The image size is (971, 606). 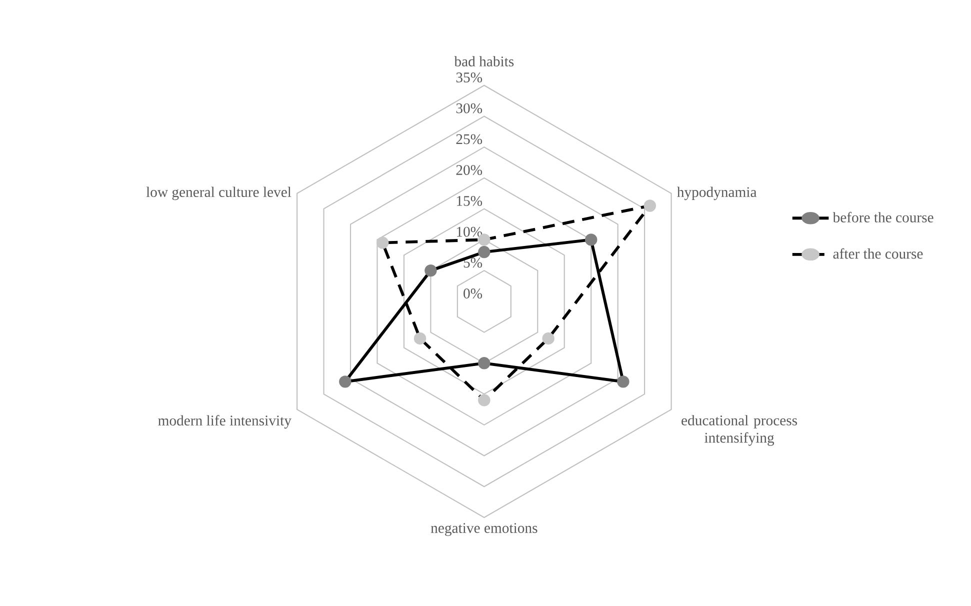 I want to click on y-tick-label: 25%, so click(x=469, y=139).